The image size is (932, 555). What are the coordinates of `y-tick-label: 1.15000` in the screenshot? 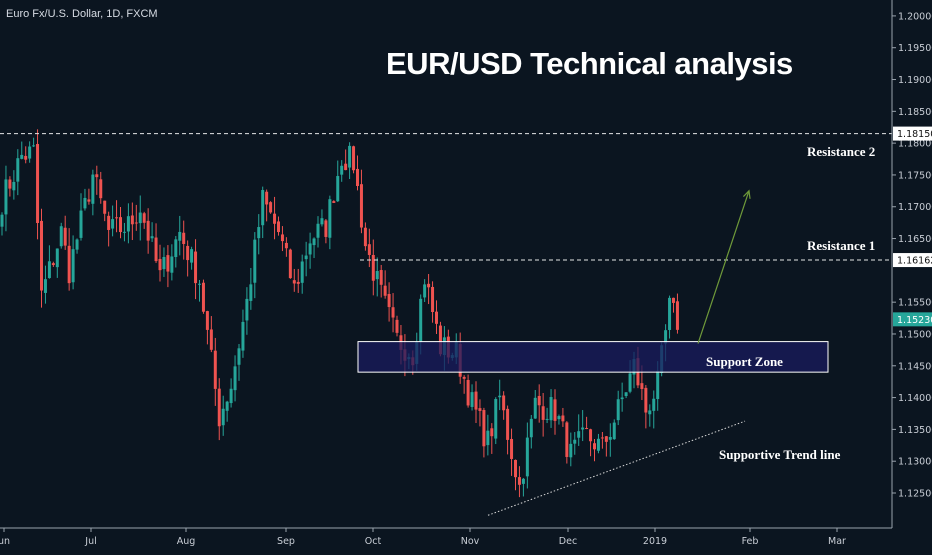 It's located at (915, 334).